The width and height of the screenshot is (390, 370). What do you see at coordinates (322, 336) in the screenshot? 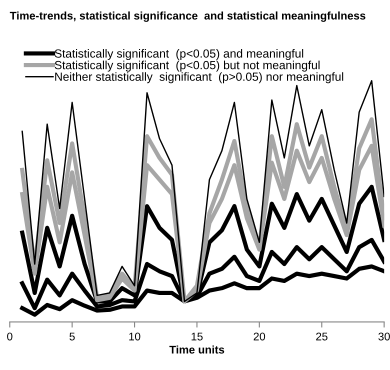
I see `x-tick-label: 25` at bounding box center [322, 336].